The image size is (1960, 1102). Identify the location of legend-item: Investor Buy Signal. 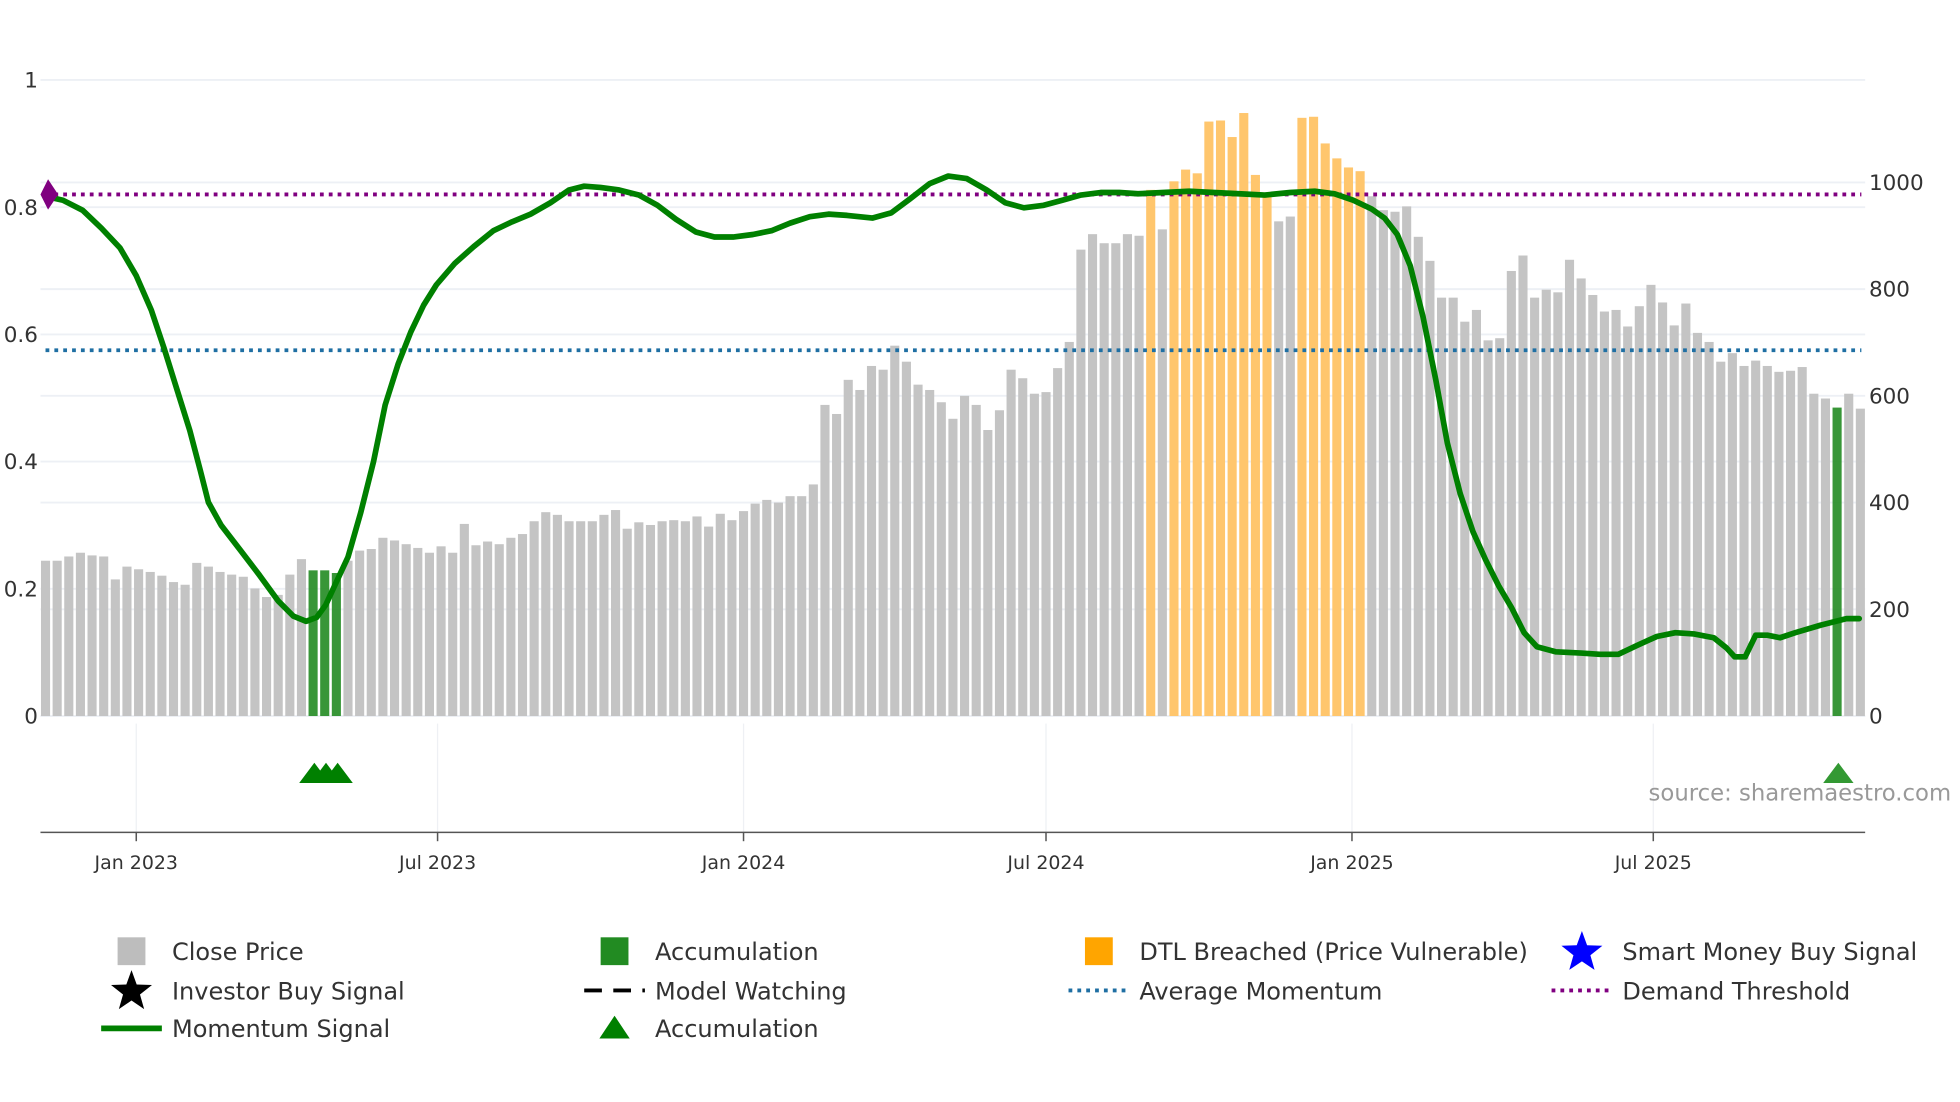
(258, 990).